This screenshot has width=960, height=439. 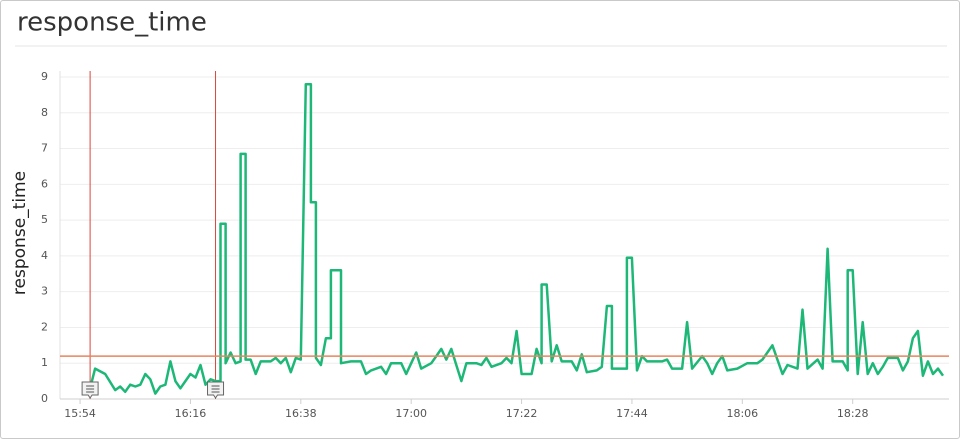 I want to click on x-tick-label: 15:54, so click(x=80, y=413).